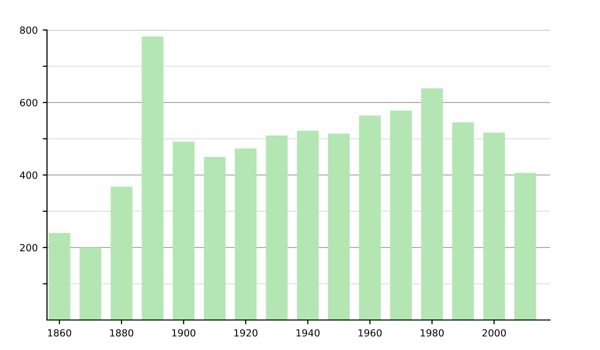 The image size is (600, 350). I want to click on y-tick-label: 800, so click(29, 30).